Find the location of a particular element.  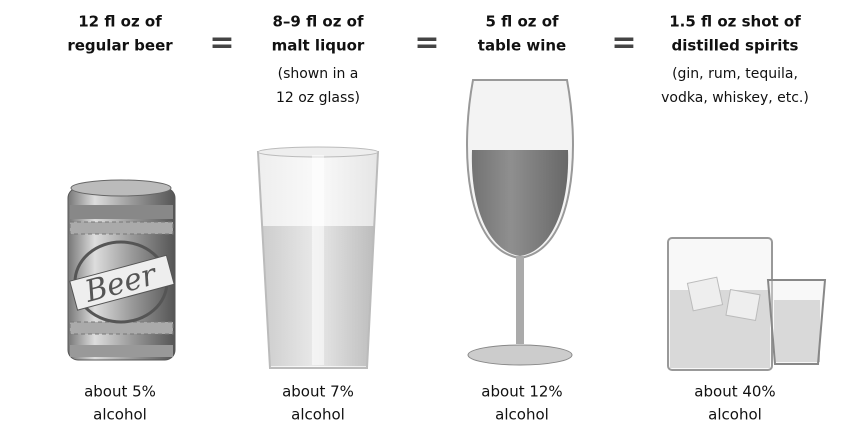

item-title: 12 fl oz of is located at coordinates (120, 22).